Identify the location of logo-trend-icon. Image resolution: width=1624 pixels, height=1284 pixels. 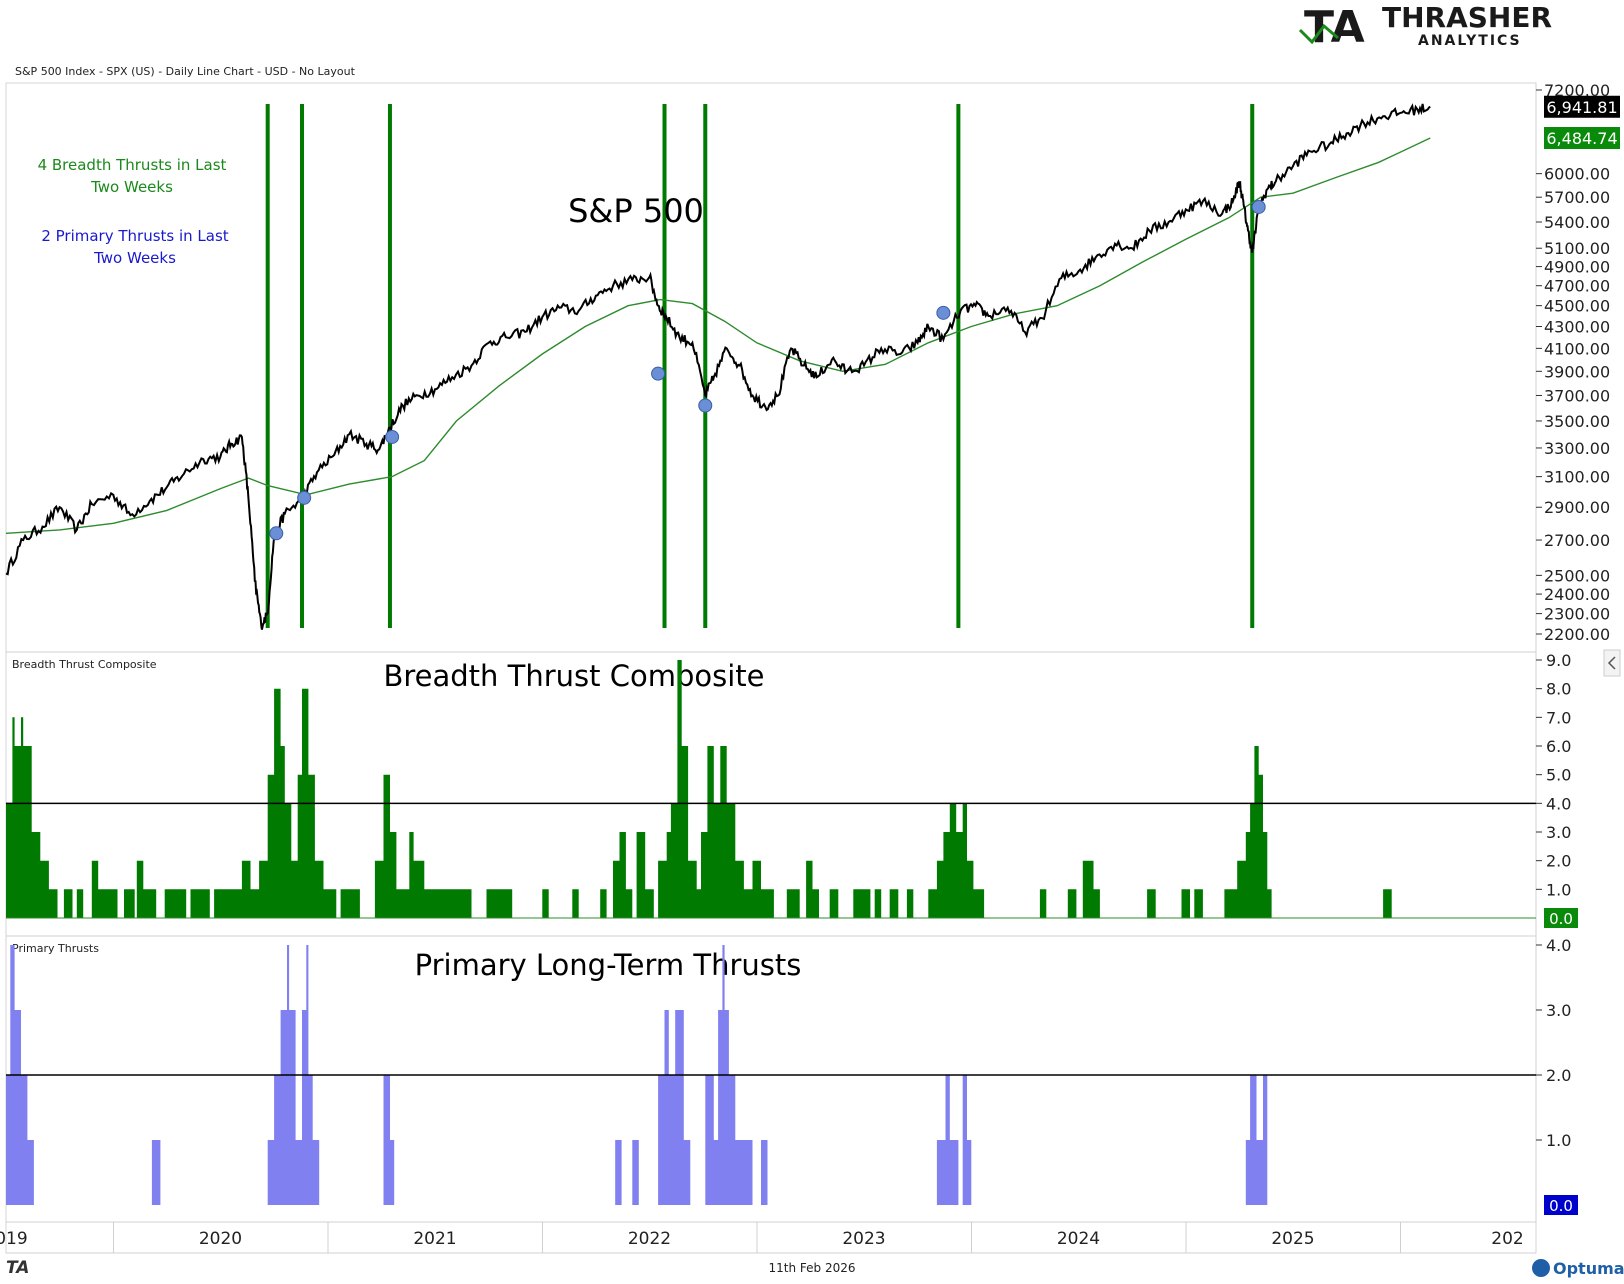
(1318, 34).